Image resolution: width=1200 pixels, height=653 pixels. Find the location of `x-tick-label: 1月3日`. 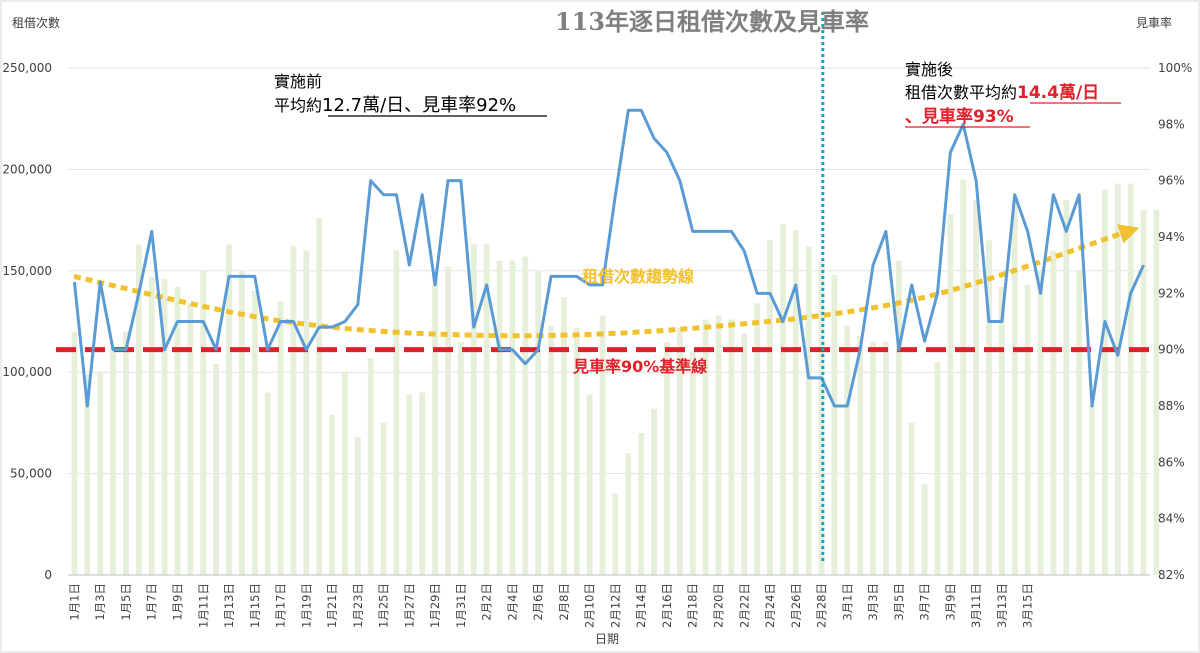

x-tick-label: 1月3日 is located at coordinates (100, 602).